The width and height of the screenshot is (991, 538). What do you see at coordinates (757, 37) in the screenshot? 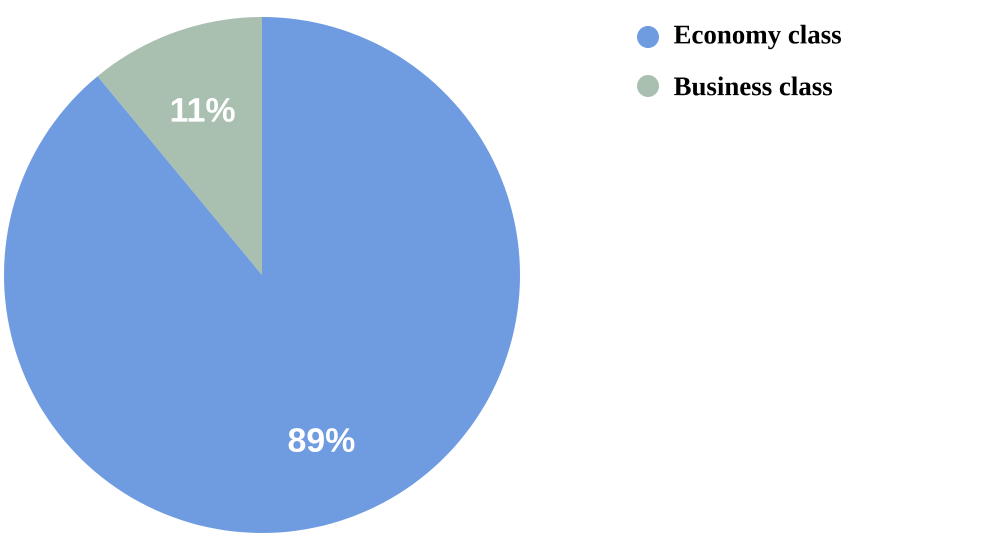
I see `legend-label: Economy class` at bounding box center [757, 37].